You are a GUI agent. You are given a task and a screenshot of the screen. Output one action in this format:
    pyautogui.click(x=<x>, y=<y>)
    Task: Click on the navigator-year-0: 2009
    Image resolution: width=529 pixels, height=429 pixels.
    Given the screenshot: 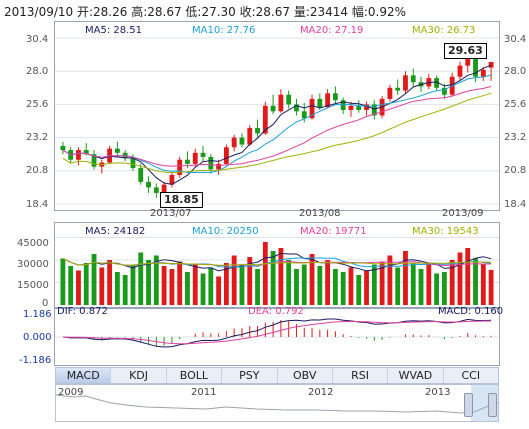 What is the action you would take?
    pyautogui.click(x=71, y=392)
    